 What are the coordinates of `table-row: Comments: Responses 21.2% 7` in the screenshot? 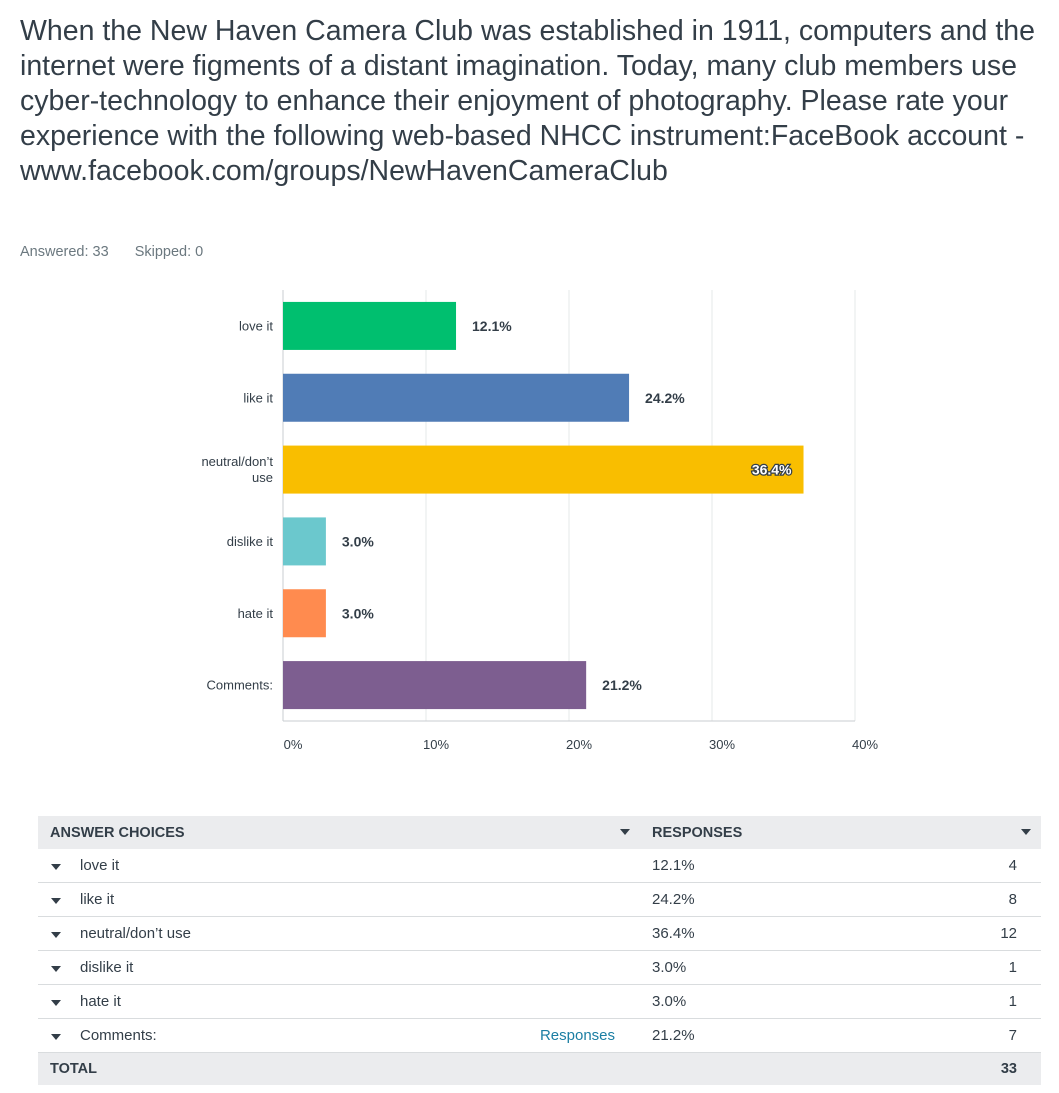 It's located at (539, 1035).